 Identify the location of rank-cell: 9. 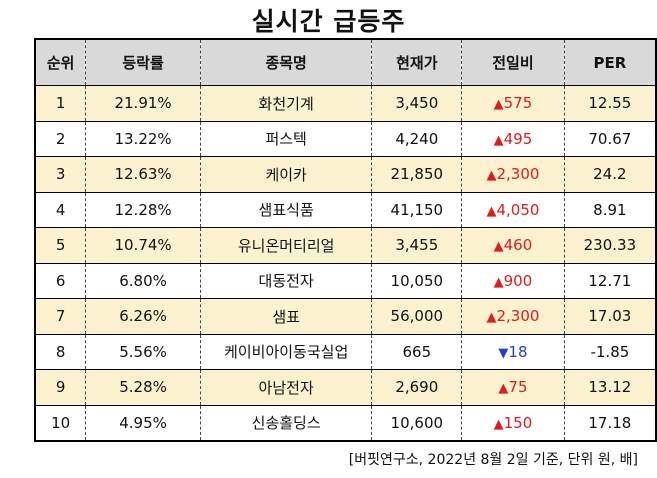
(60, 387).